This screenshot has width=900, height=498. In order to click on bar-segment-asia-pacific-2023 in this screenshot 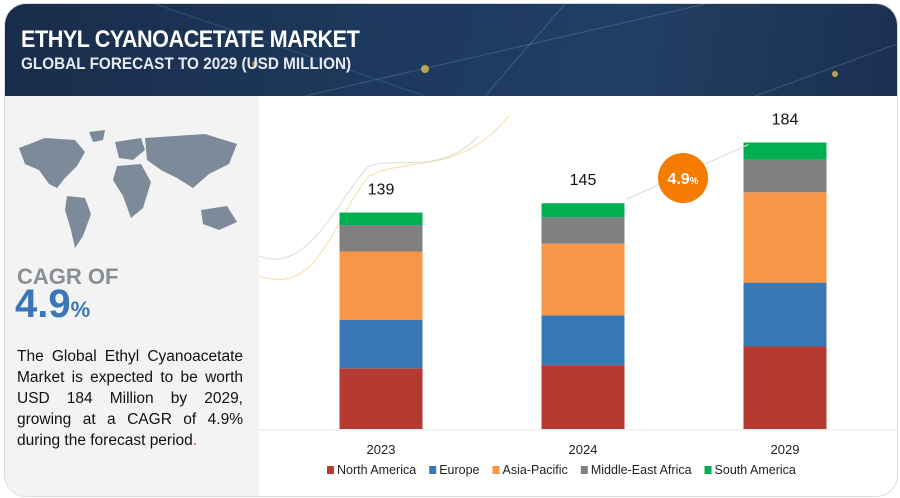, I will do `click(381, 286)`.